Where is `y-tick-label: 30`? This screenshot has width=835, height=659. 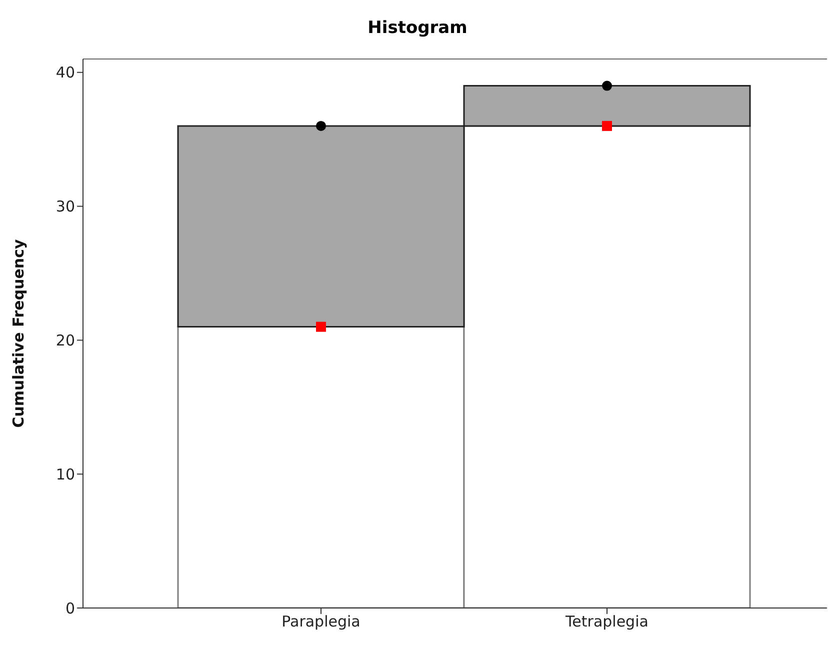
y-tick-label: 30 is located at coordinates (65, 207).